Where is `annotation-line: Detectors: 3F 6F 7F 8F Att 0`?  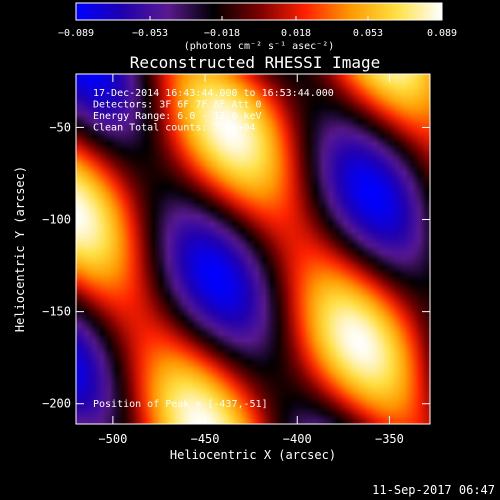
annotation-line: Detectors: 3F 6F 7F 8F Att 0 is located at coordinates (177, 105).